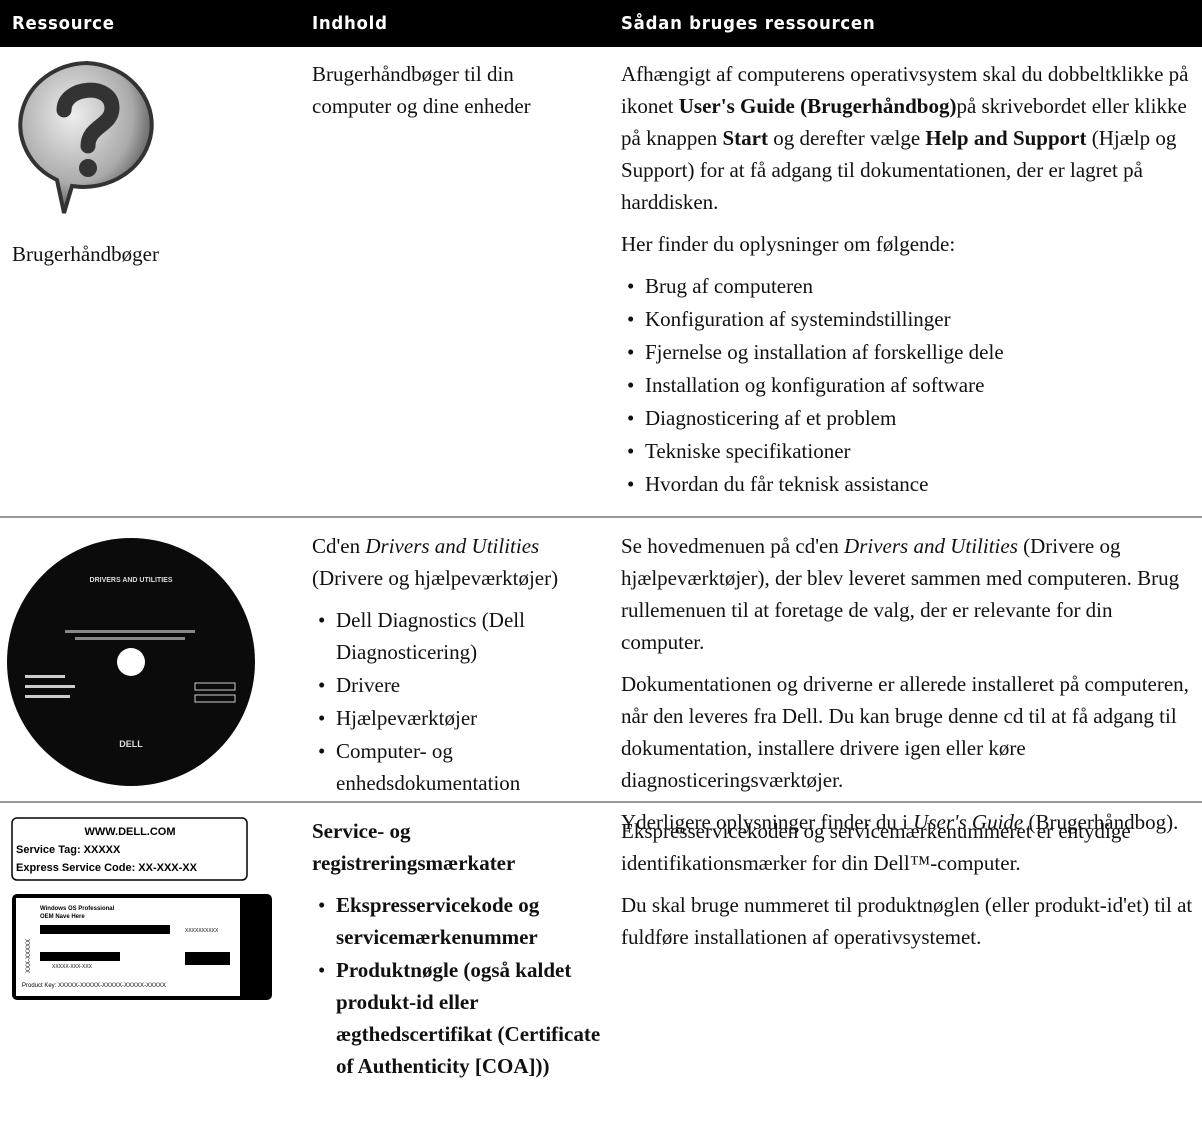 The height and width of the screenshot is (1141, 1202). Describe the element at coordinates (430, 636) in the screenshot. I see `text-run: Dell Diagnostics (Dell Diagnosticering)` at that location.